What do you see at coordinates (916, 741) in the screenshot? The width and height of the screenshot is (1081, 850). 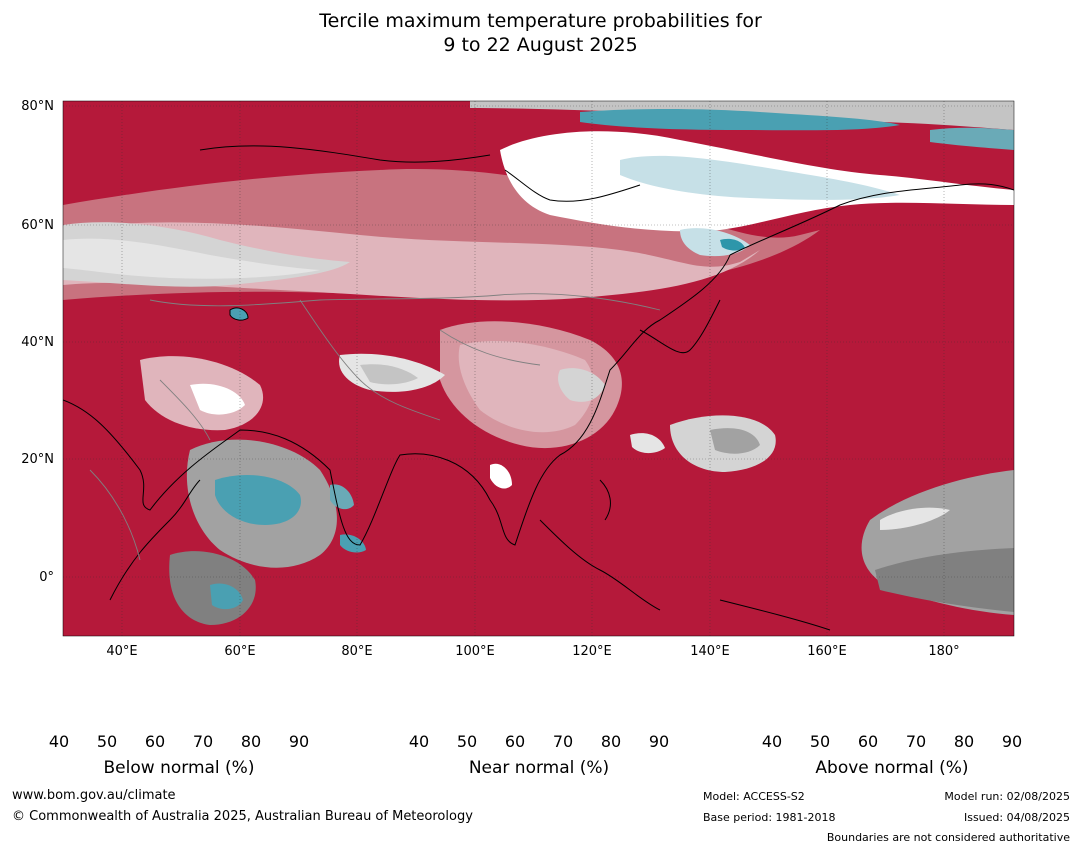 I see `colorbar-above-tick: 70` at bounding box center [916, 741].